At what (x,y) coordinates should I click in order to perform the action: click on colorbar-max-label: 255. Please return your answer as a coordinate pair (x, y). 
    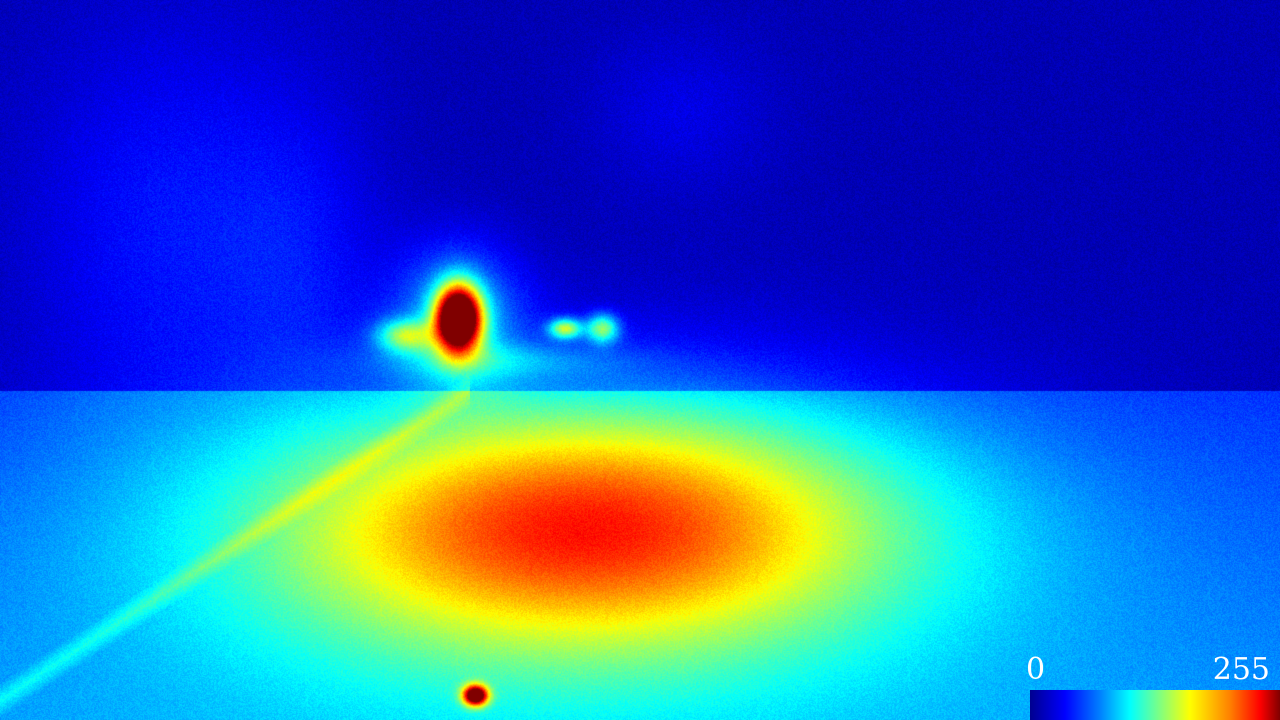
    Looking at the image, I should click on (1241, 669).